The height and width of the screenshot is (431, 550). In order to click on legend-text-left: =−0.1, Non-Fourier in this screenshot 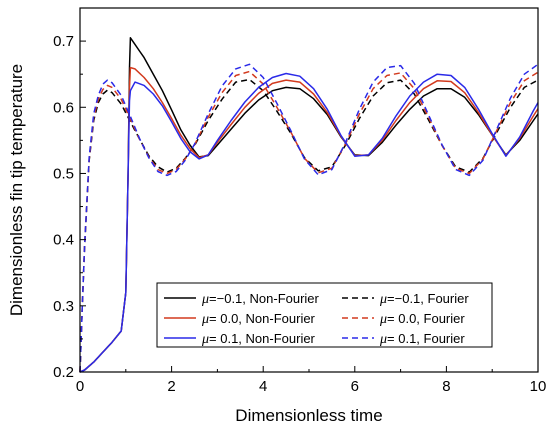, I will do `click(264, 298)`.